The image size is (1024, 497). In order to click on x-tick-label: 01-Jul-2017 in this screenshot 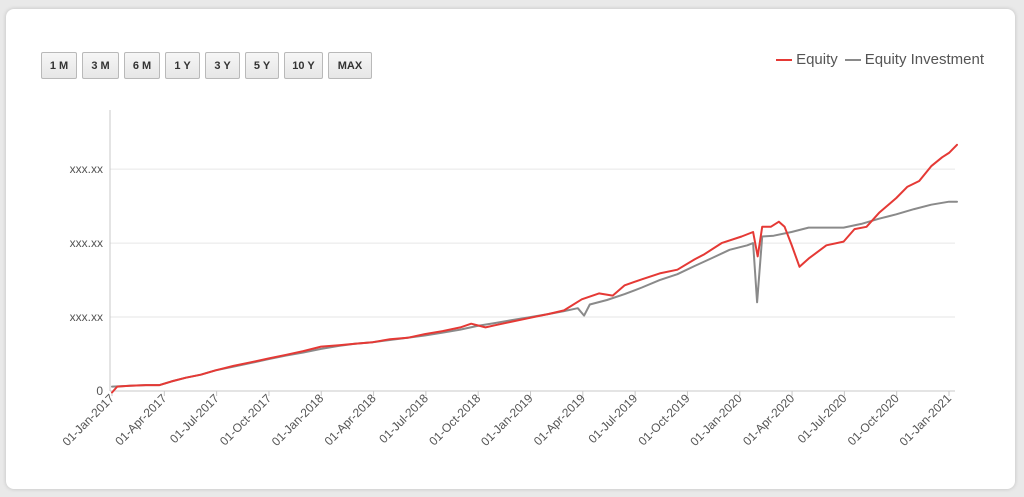, I will do `click(194, 418)`.